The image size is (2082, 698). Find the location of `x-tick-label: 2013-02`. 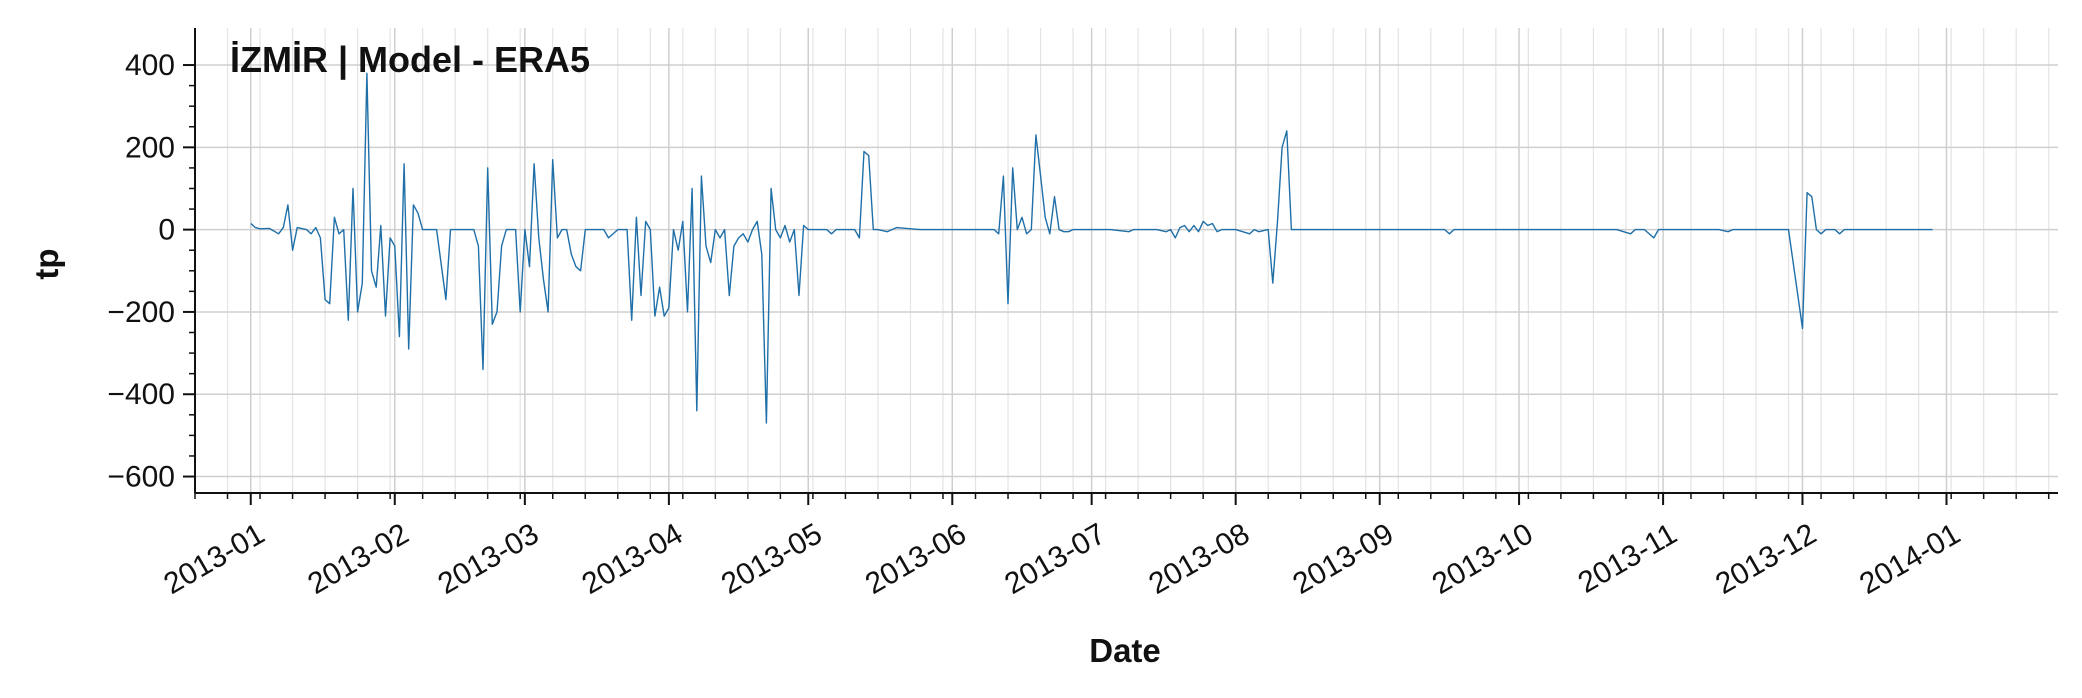

x-tick-label: 2013-02 is located at coordinates (358, 559).